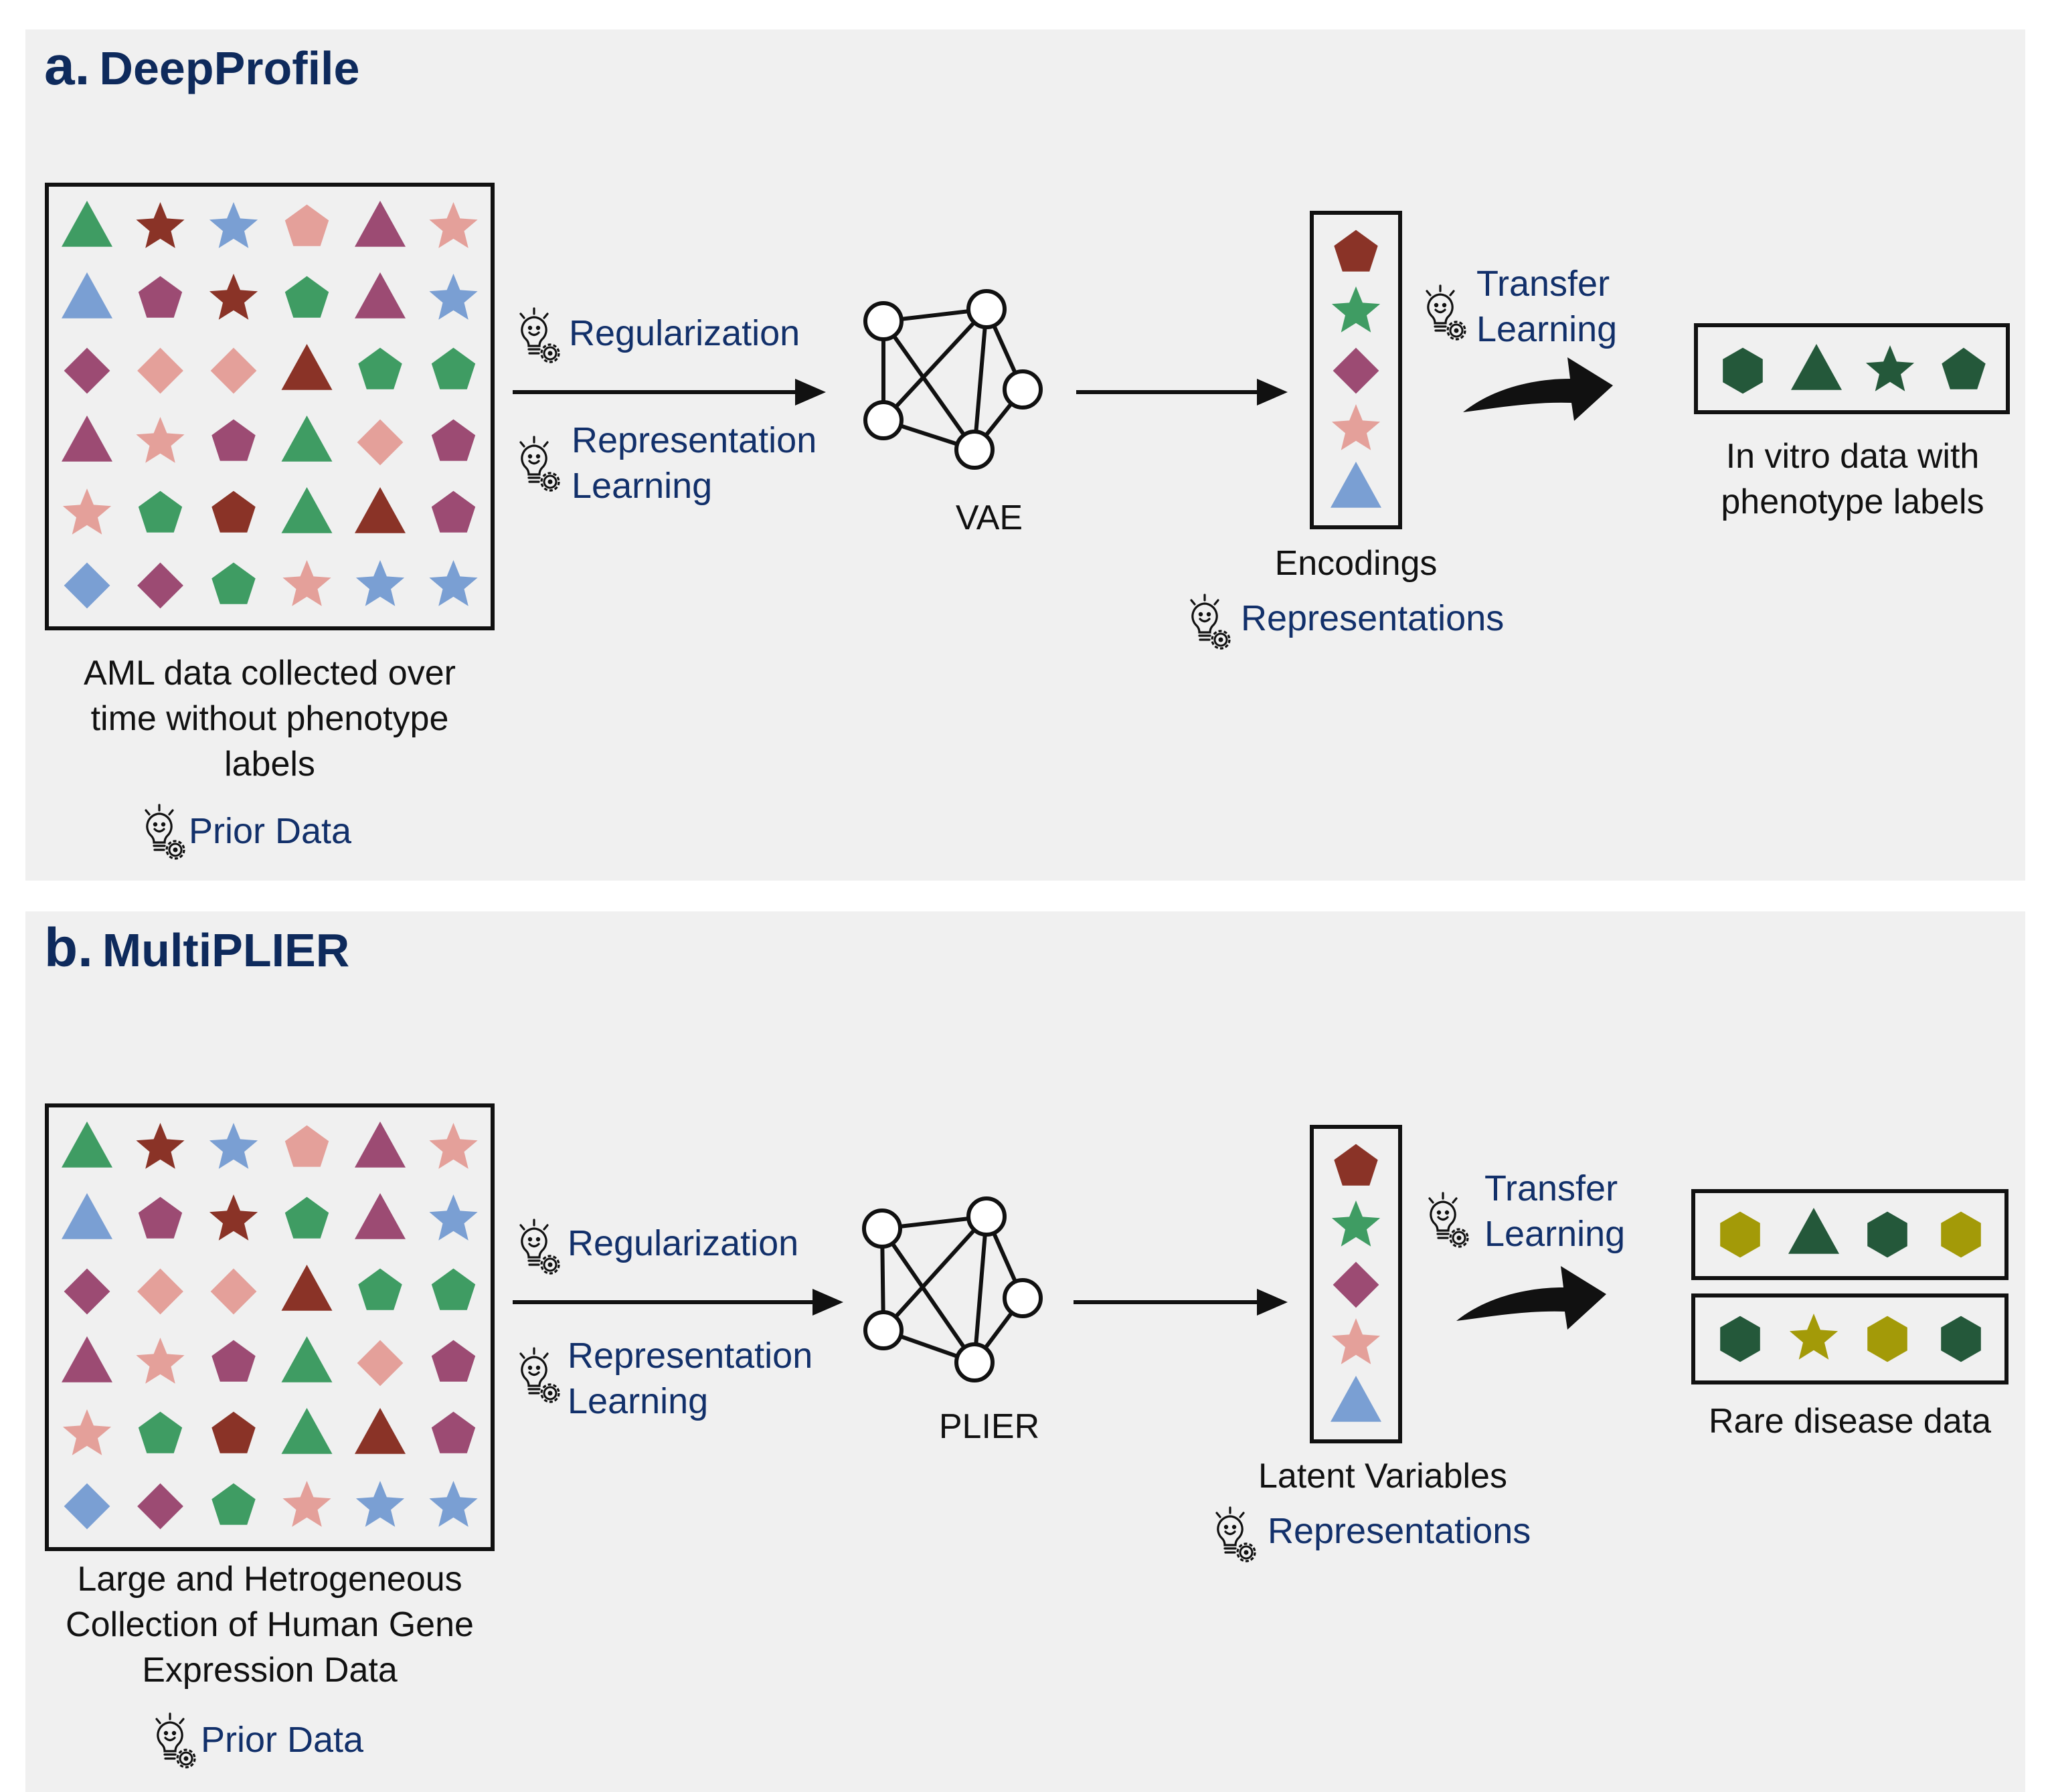  Describe the element at coordinates (694, 440) in the screenshot. I see `label-line: Representation` at that location.